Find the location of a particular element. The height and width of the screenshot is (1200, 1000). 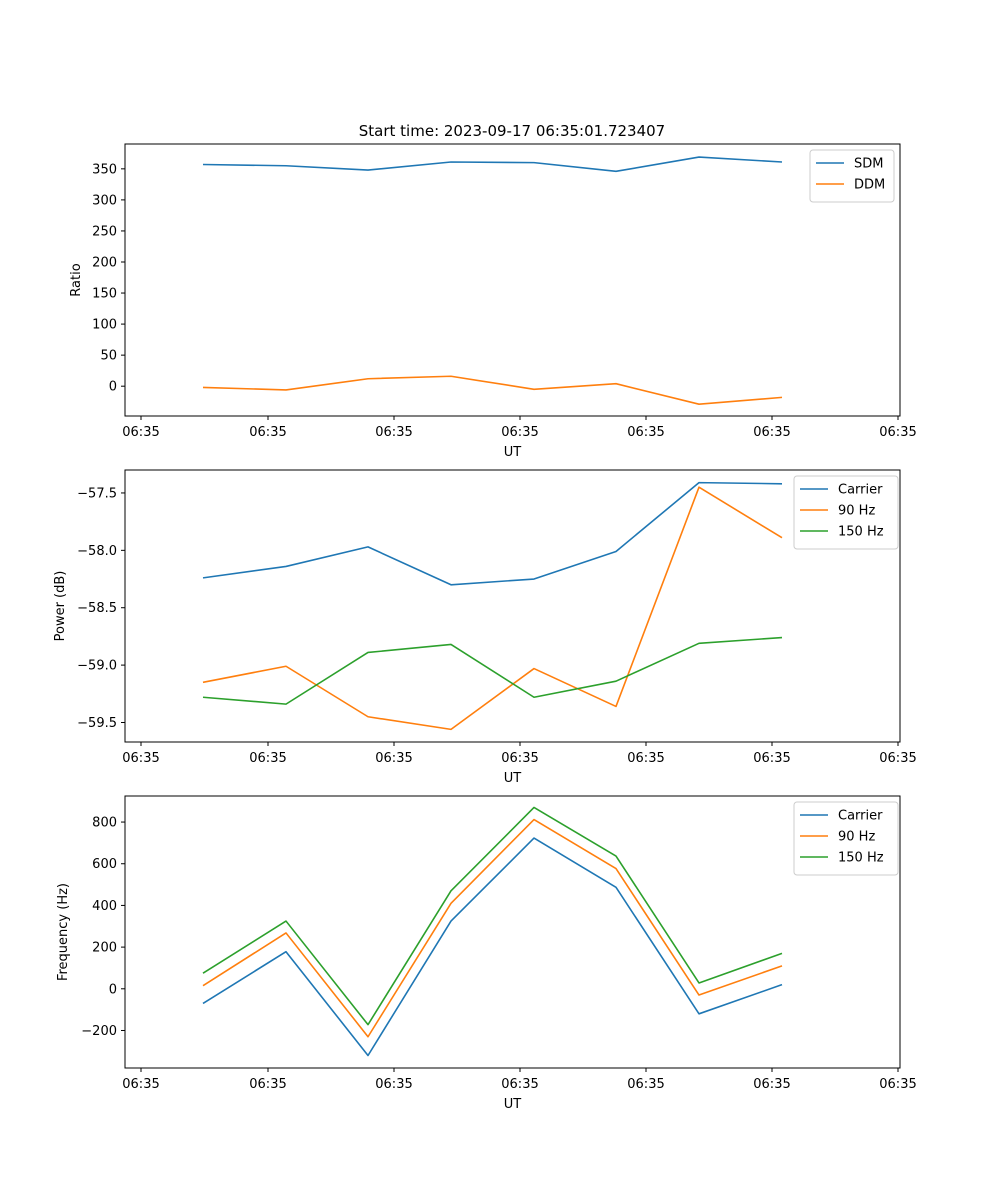

y-axis-label: Frequency (Hz) is located at coordinates (63, 932).